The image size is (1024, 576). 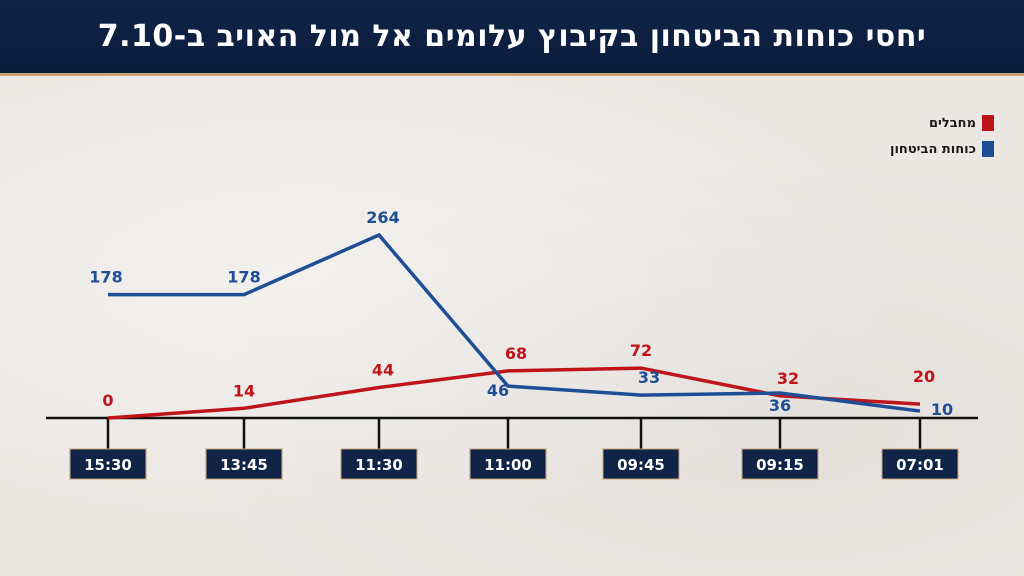 What do you see at coordinates (649, 377) in the screenshot?
I see `data-label: 33` at bounding box center [649, 377].